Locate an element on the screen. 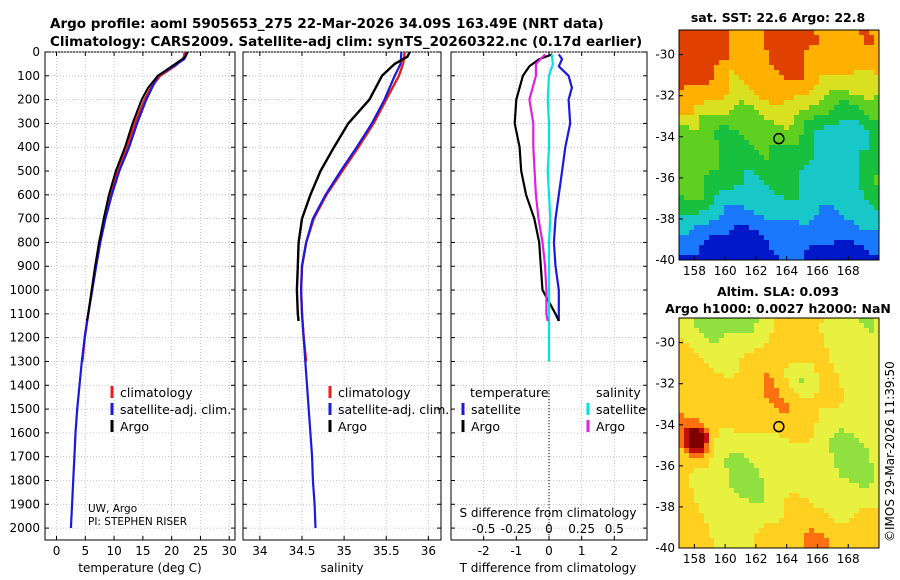 The image size is (900, 580). y-tick-label: 500 is located at coordinates (28, 171).